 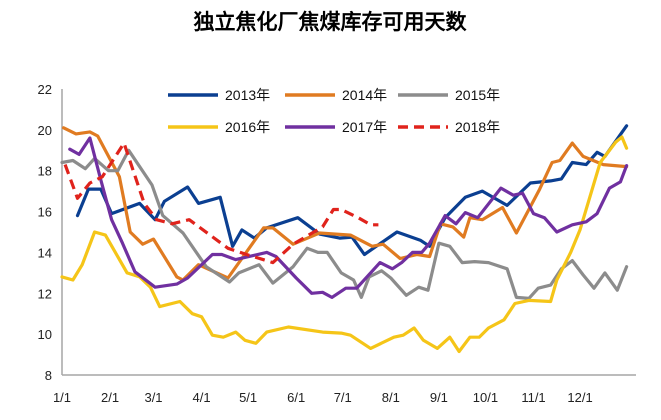 I want to click on y-tick-labels: 8 10 12 14 16 18 20 22, so click(x=45, y=232).